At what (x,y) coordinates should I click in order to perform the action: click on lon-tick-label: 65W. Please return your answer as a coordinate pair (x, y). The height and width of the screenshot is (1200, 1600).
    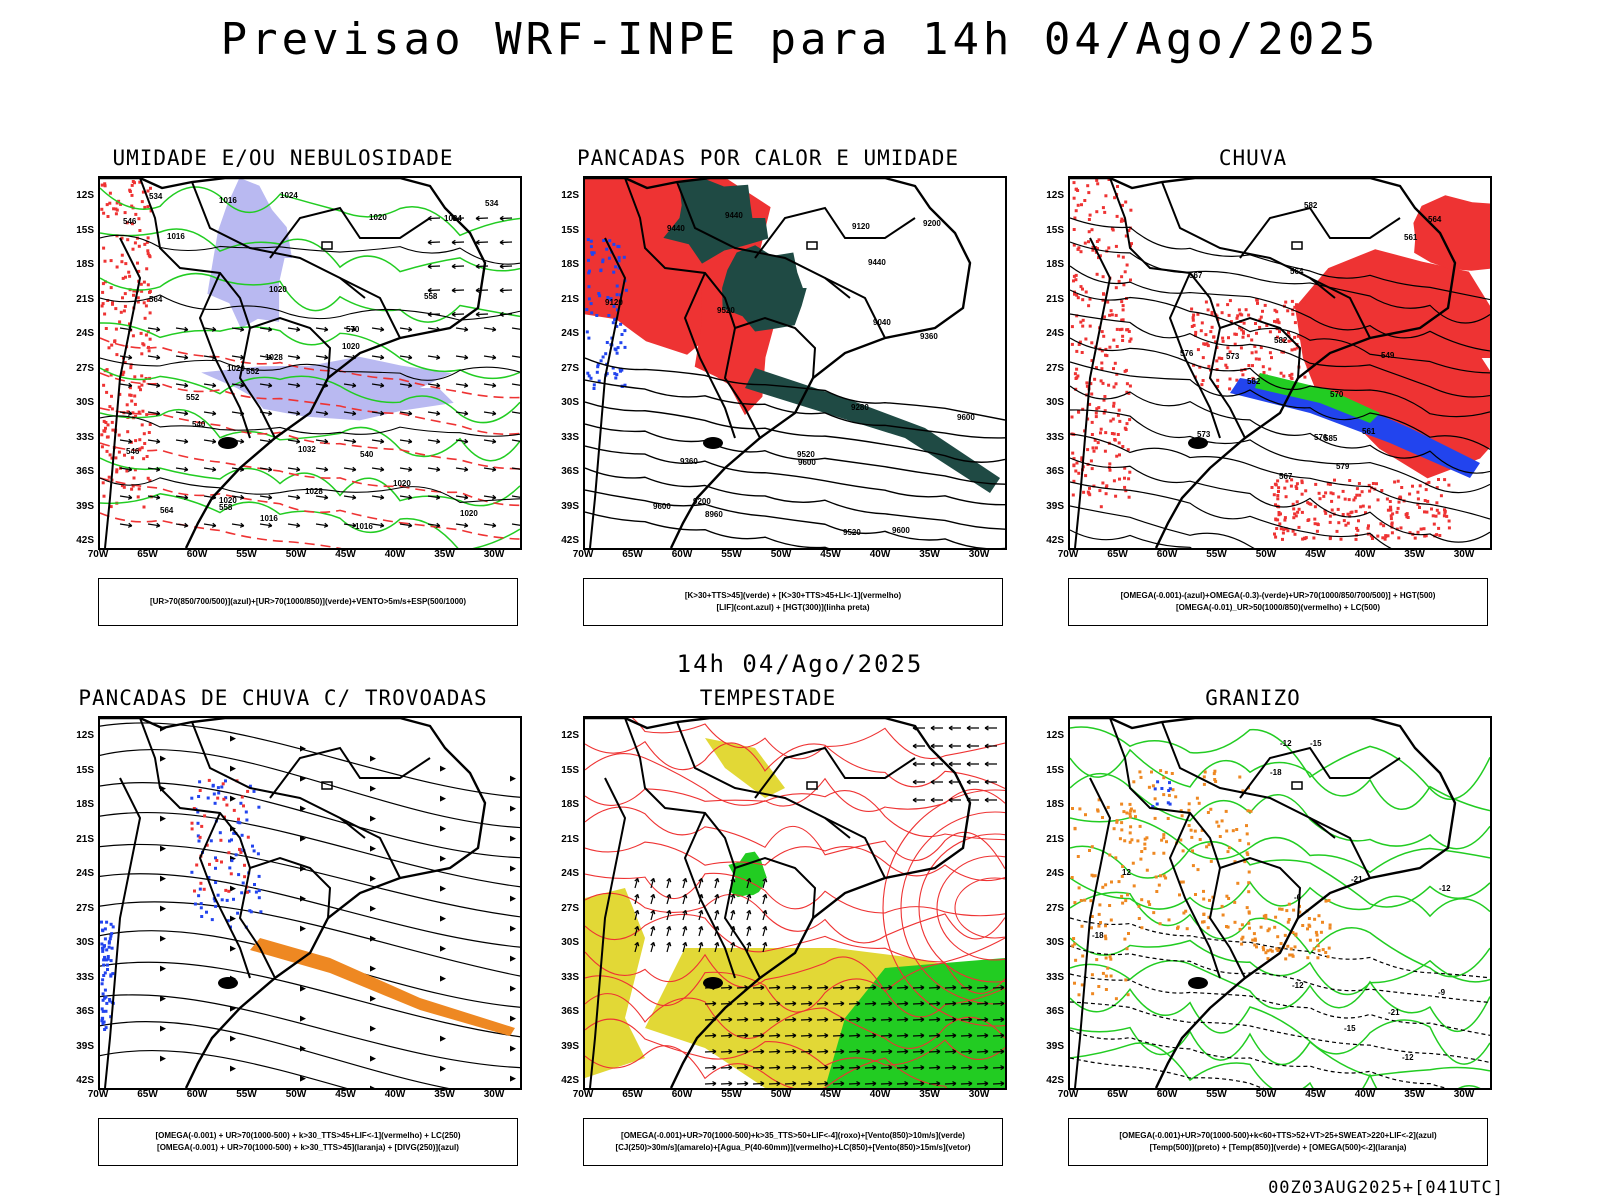
    Looking at the image, I should click on (147, 1094).